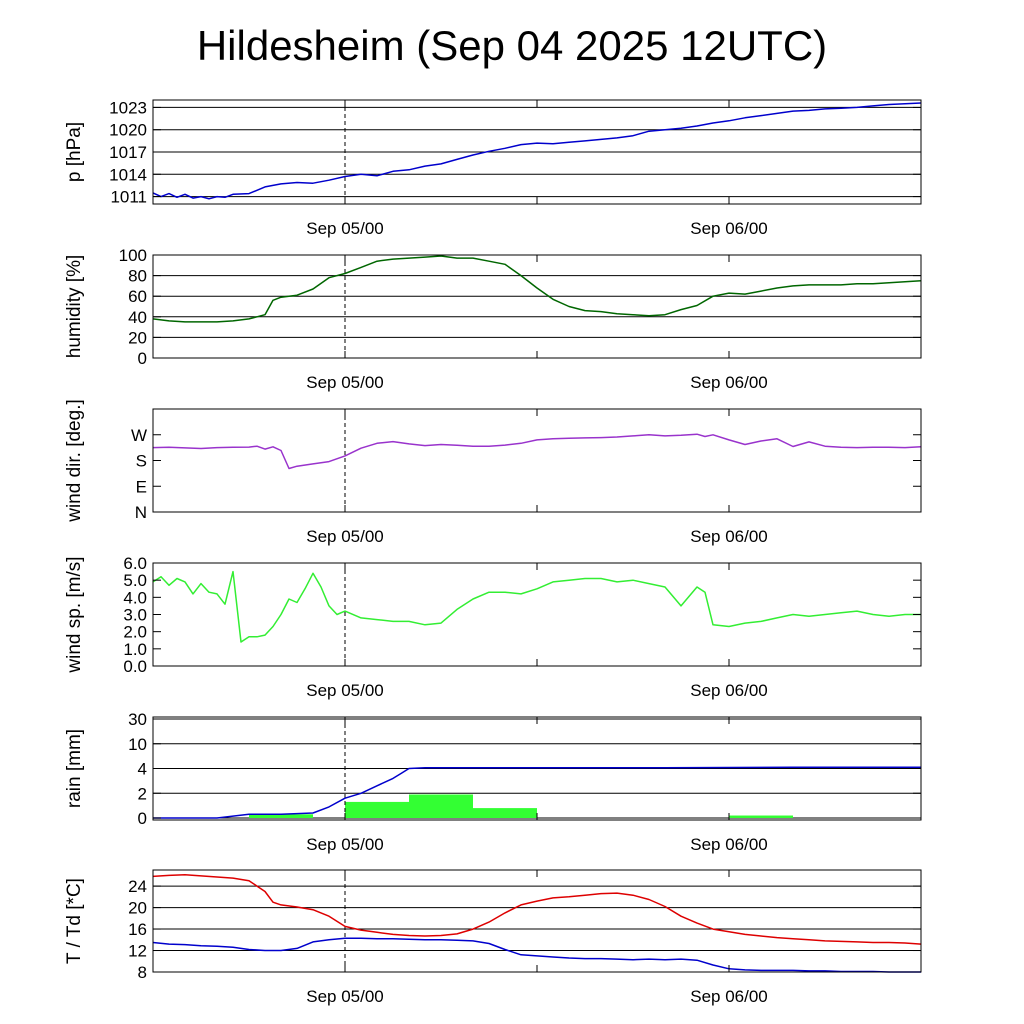 Image resolution: width=1024 pixels, height=1024 pixels. I want to click on panel-5: 0 2 4 10 30 Sep 05/00 Sep 06/00 rain [mm], so click(493, 782).